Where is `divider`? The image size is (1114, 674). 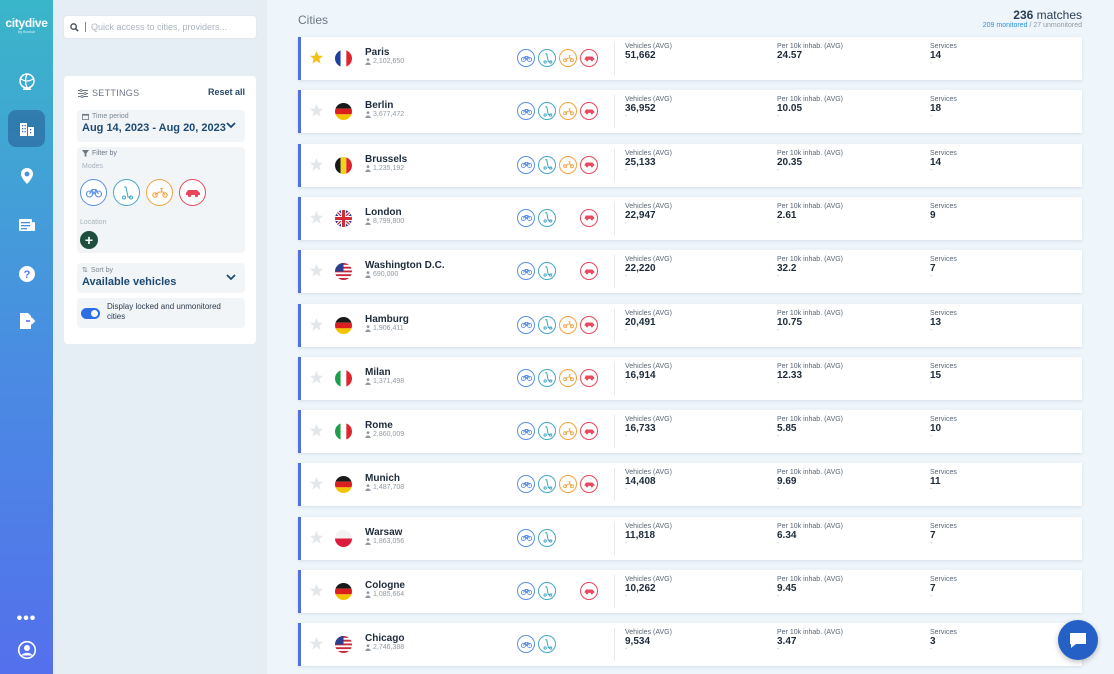
divider is located at coordinates (614, 591).